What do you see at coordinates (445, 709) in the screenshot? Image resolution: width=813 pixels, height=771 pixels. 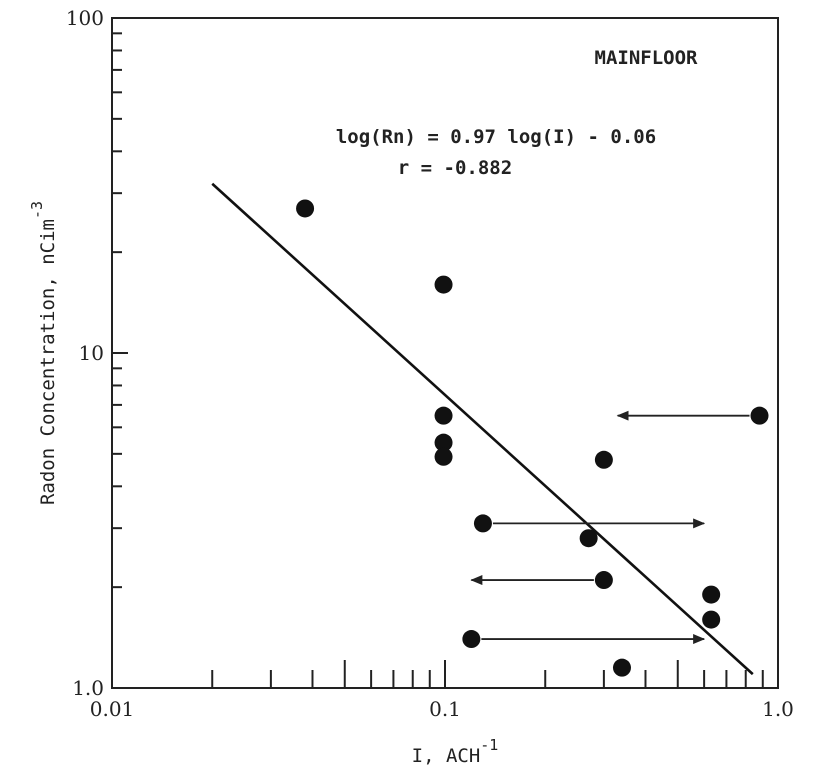 I see `x-tick-label: 0.1` at bounding box center [445, 709].